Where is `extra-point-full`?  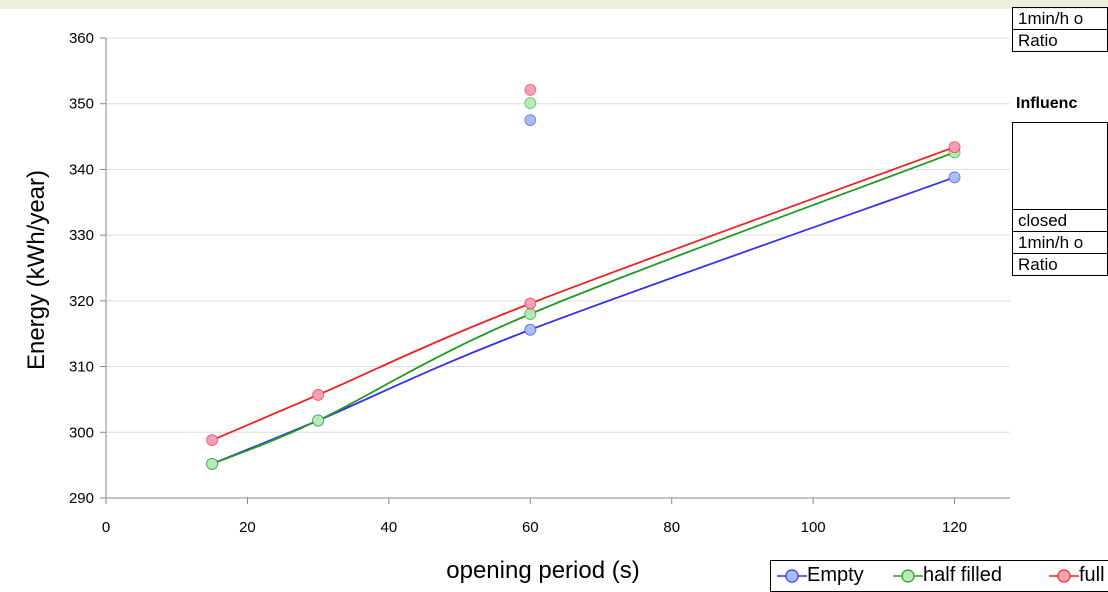 extra-point-full is located at coordinates (530, 89).